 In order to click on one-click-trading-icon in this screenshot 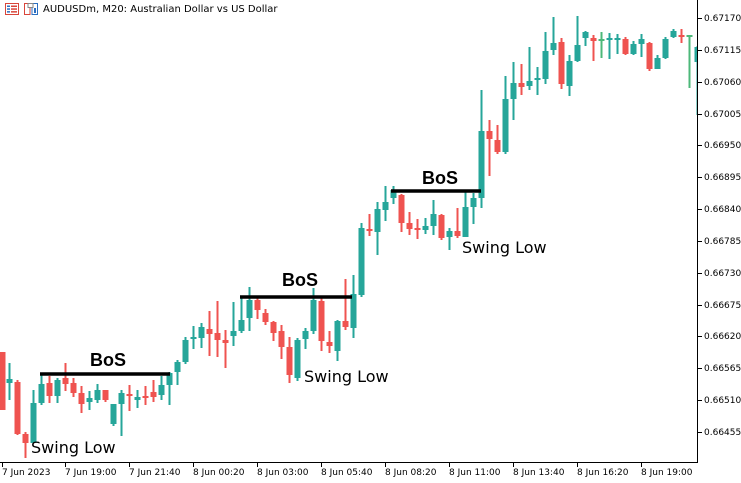, I will do `click(31, 9)`.